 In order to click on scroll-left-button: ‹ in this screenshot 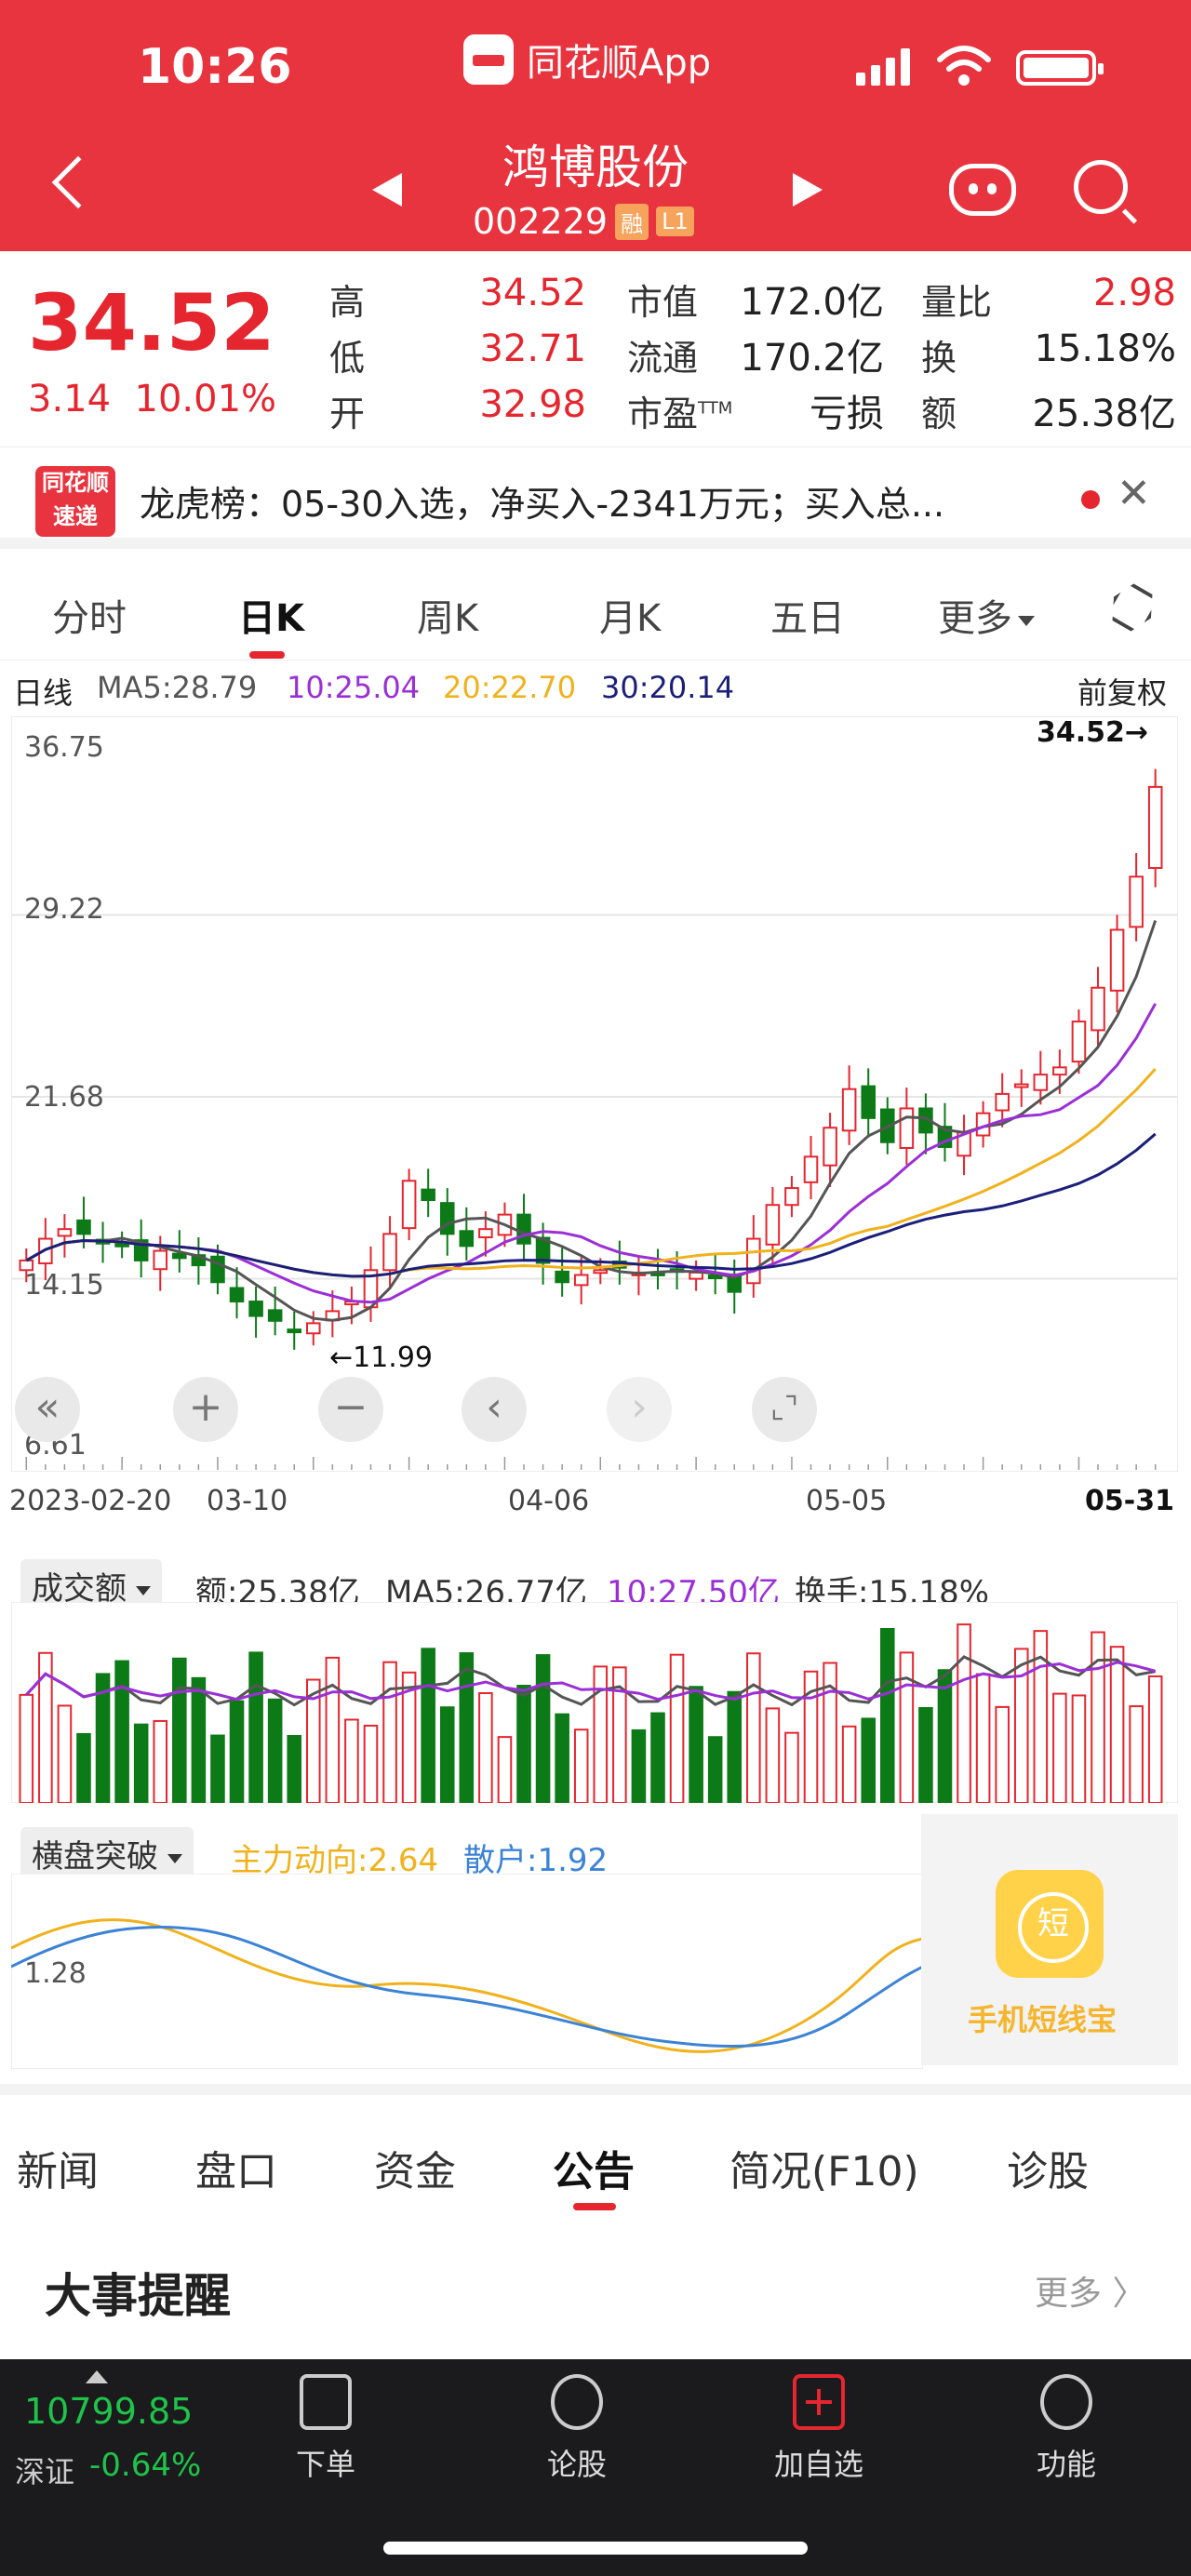, I will do `click(494, 1409)`.